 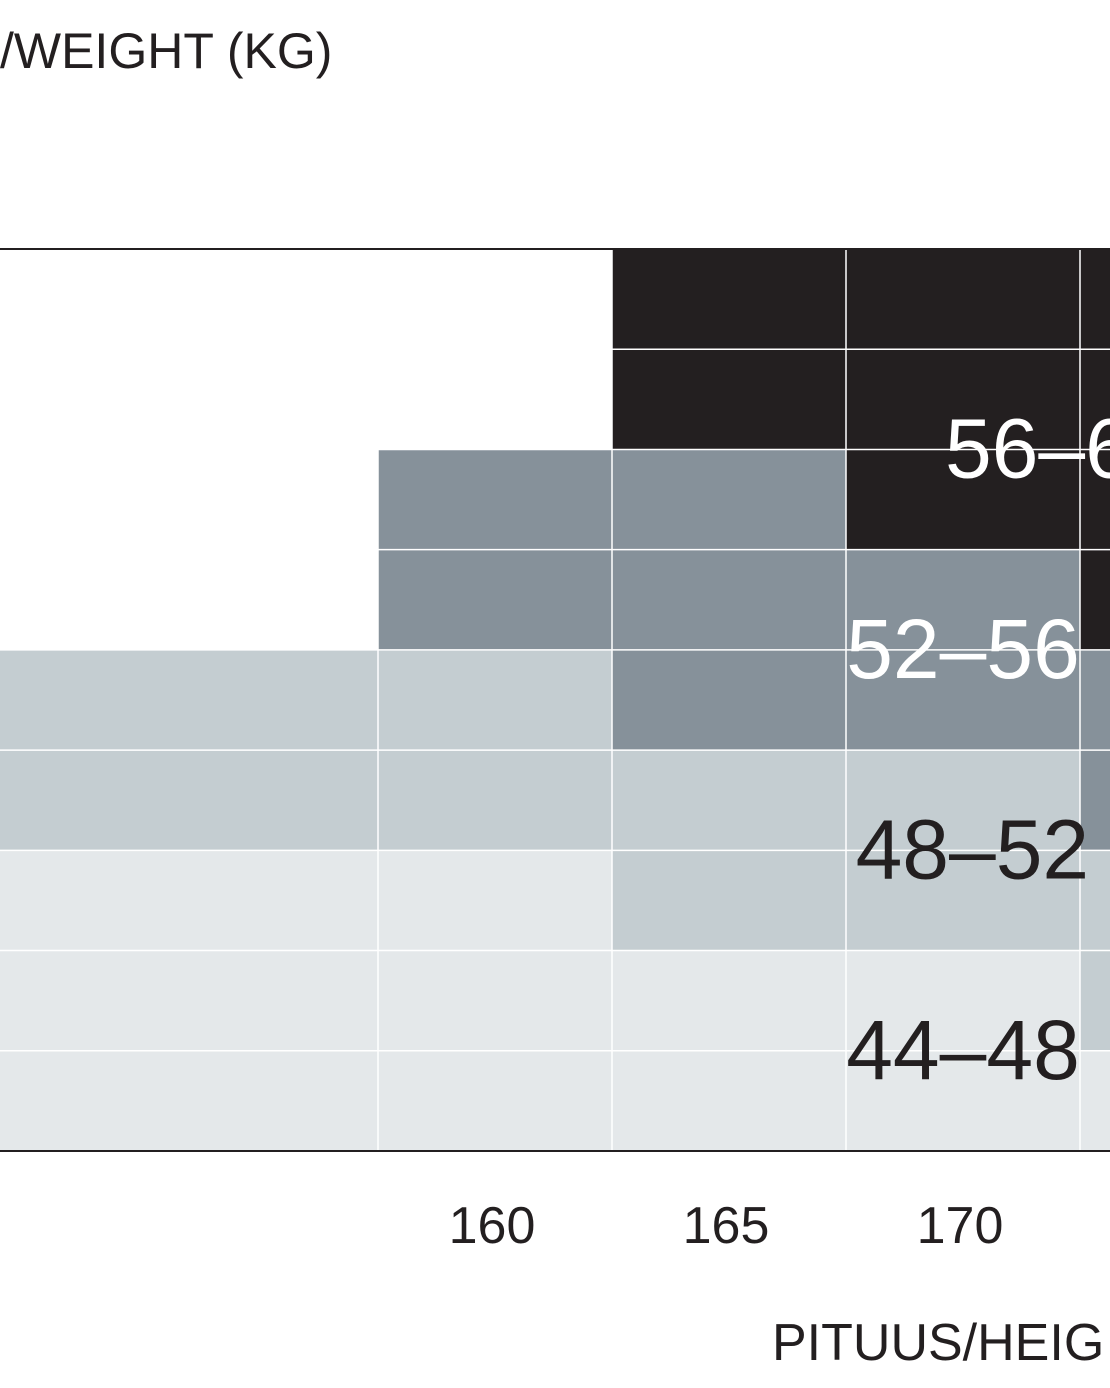 What do you see at coordinates (963, 1050) in the screenshot?
I see `zone-label-1: 44–48` at bounding box center [963, 1050].